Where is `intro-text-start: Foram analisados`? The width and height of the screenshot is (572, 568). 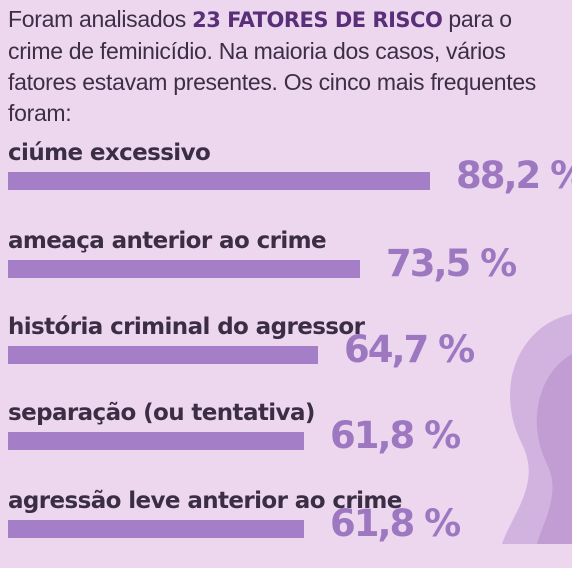
intro-text-start: Foram analisados is located at coordinates (100, 19).